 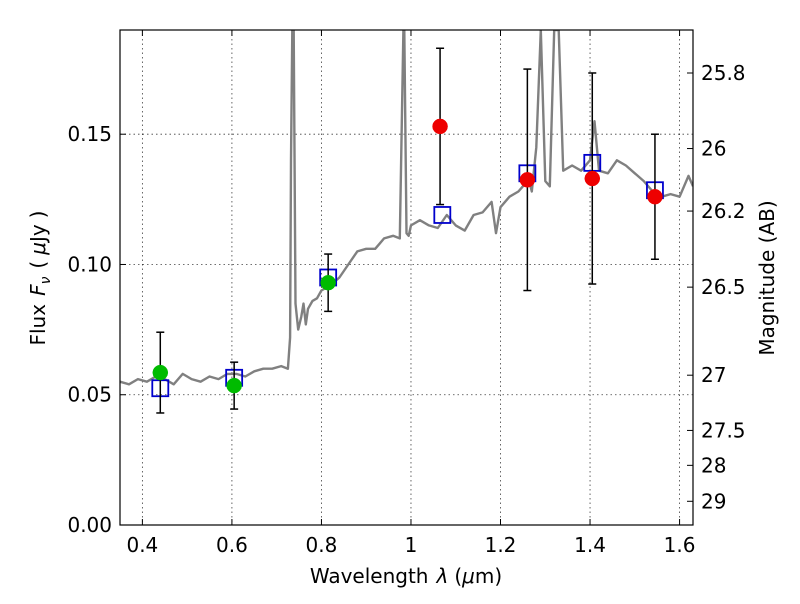 I want to click on y-tick-label: 0.00, so click(x=89, y=525).